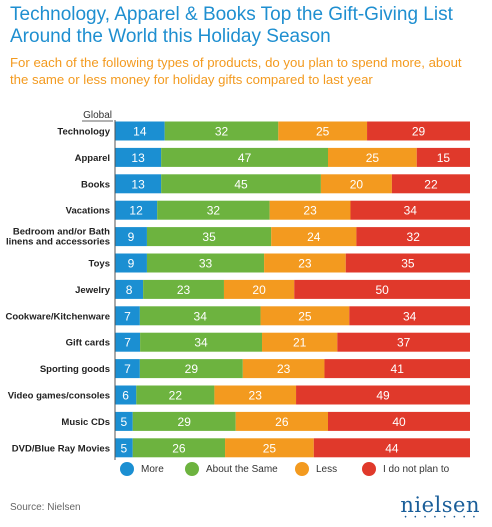  I want to click on bar-segment-music-cds-more, so click(124, 421).